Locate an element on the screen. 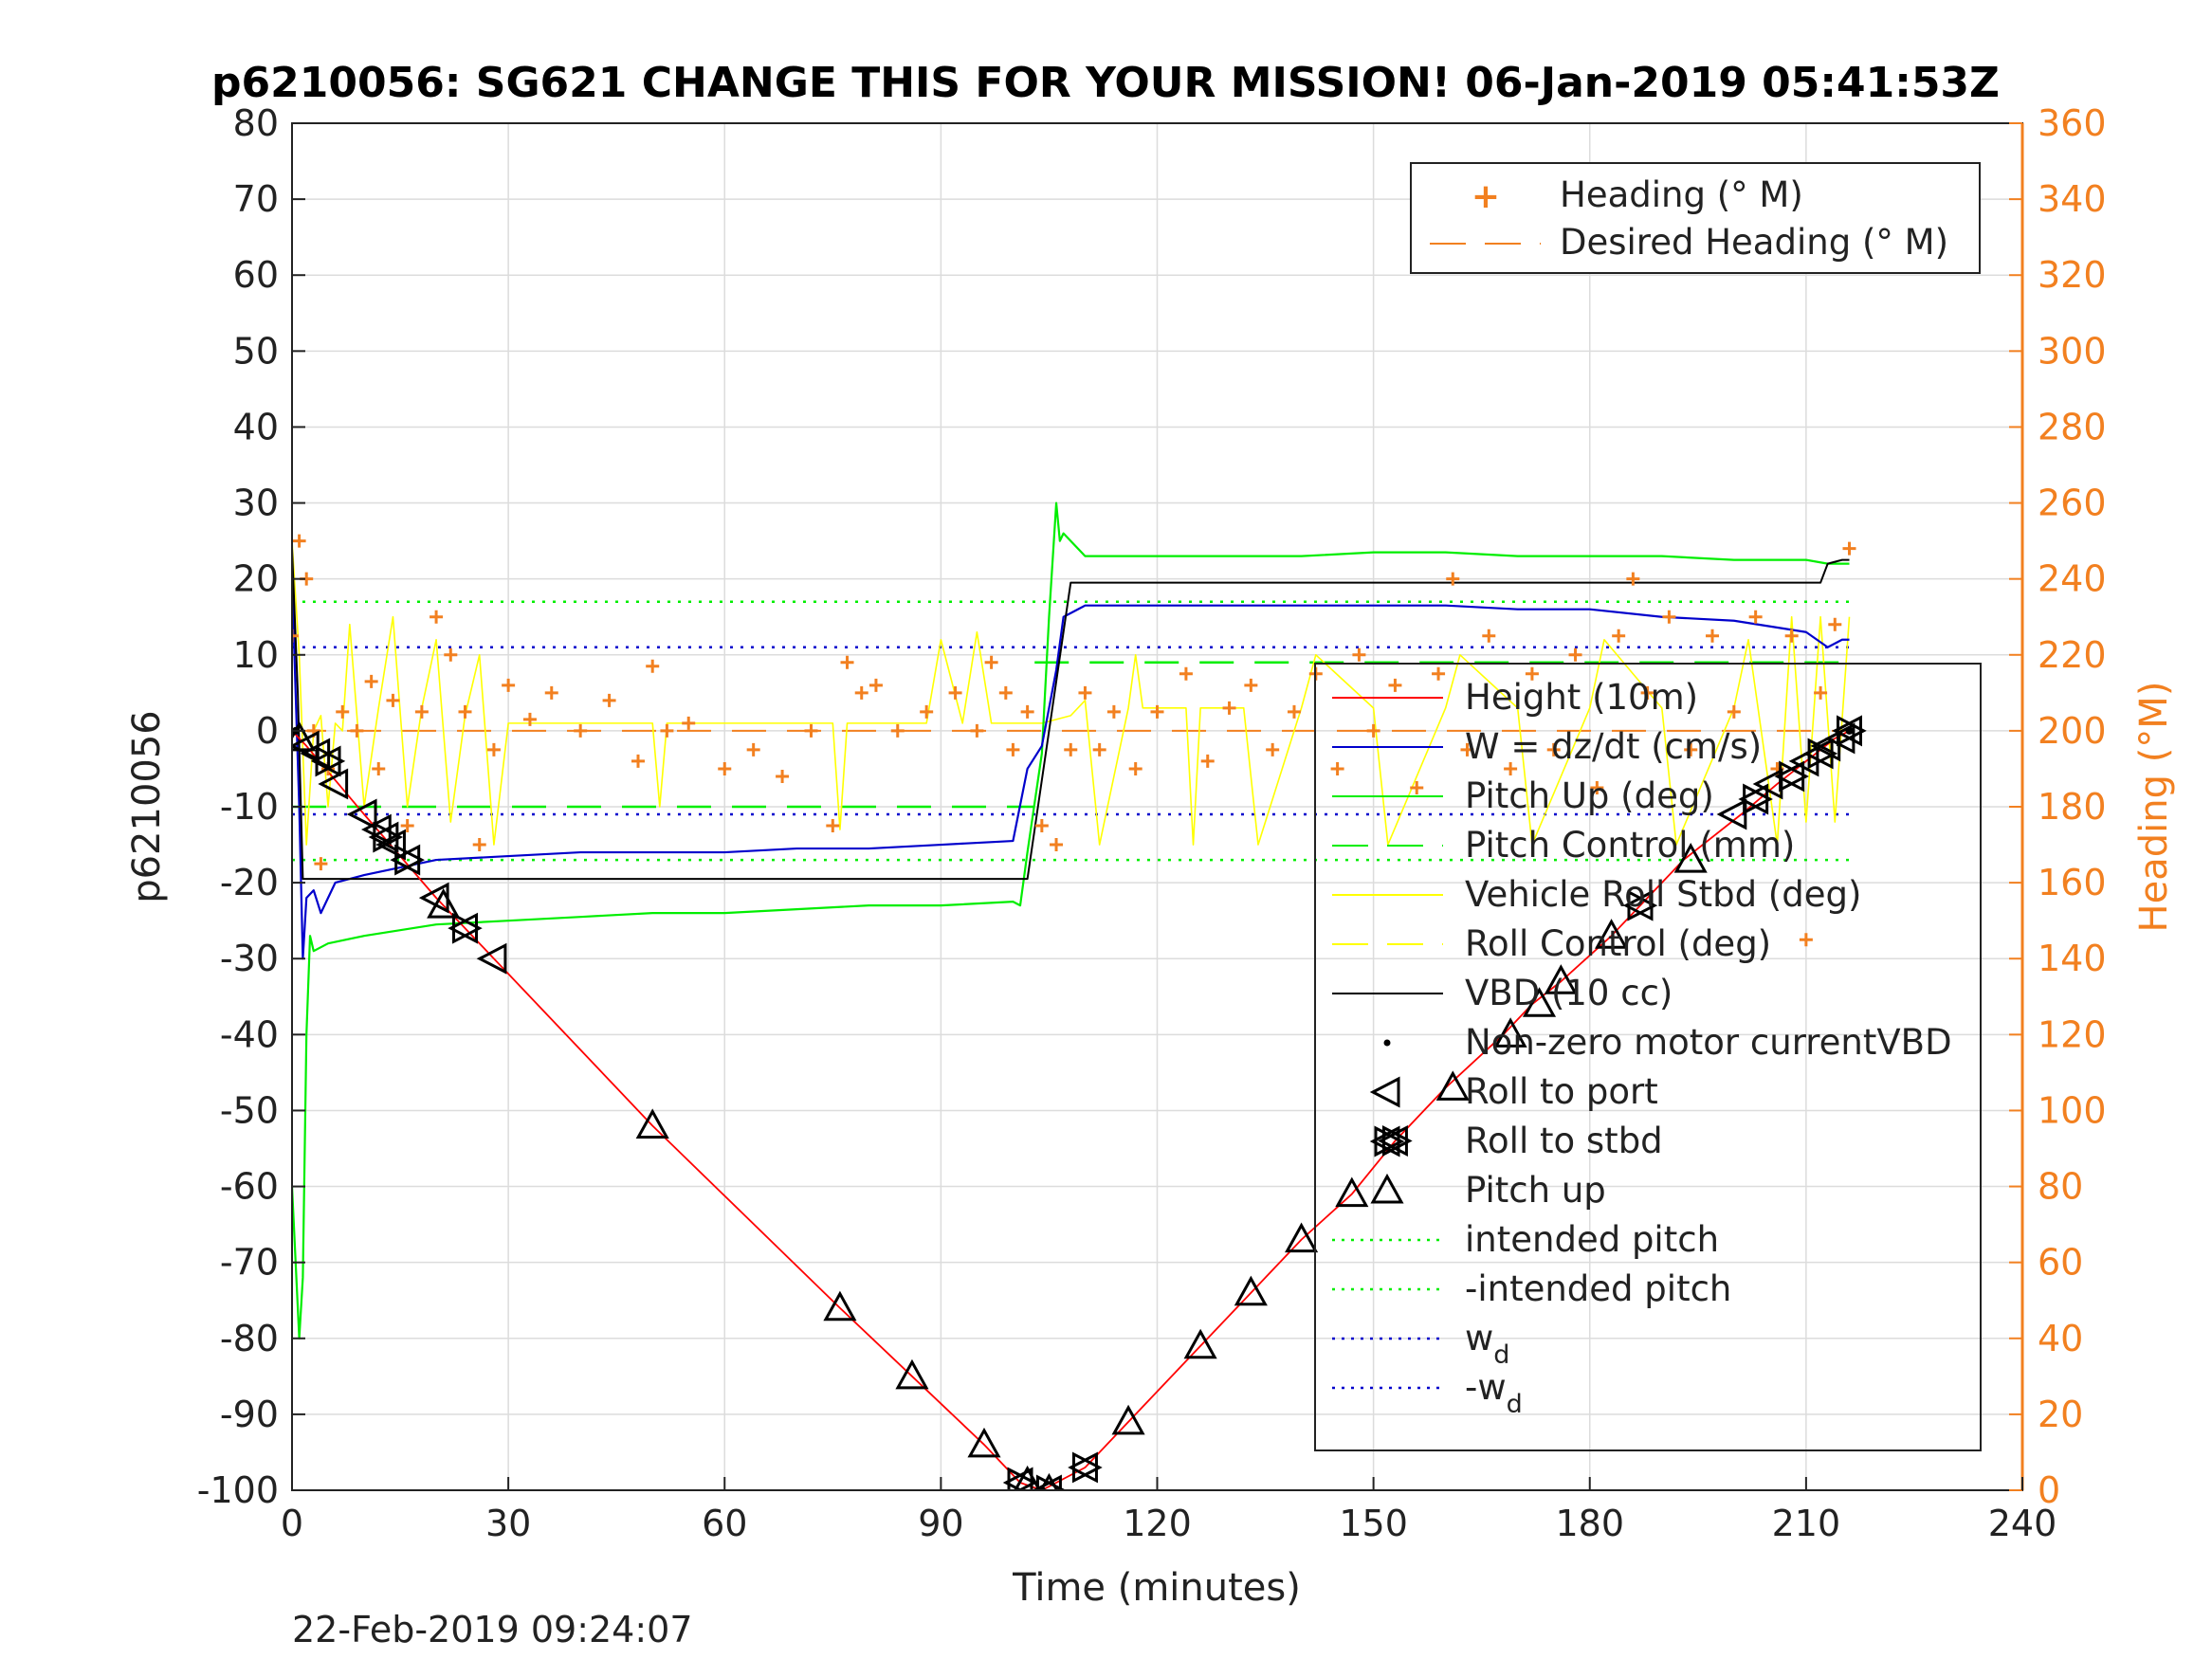 The image size is (2212, 1659). legend-top-sample-heading: + is located at coordinates (1486, 196).